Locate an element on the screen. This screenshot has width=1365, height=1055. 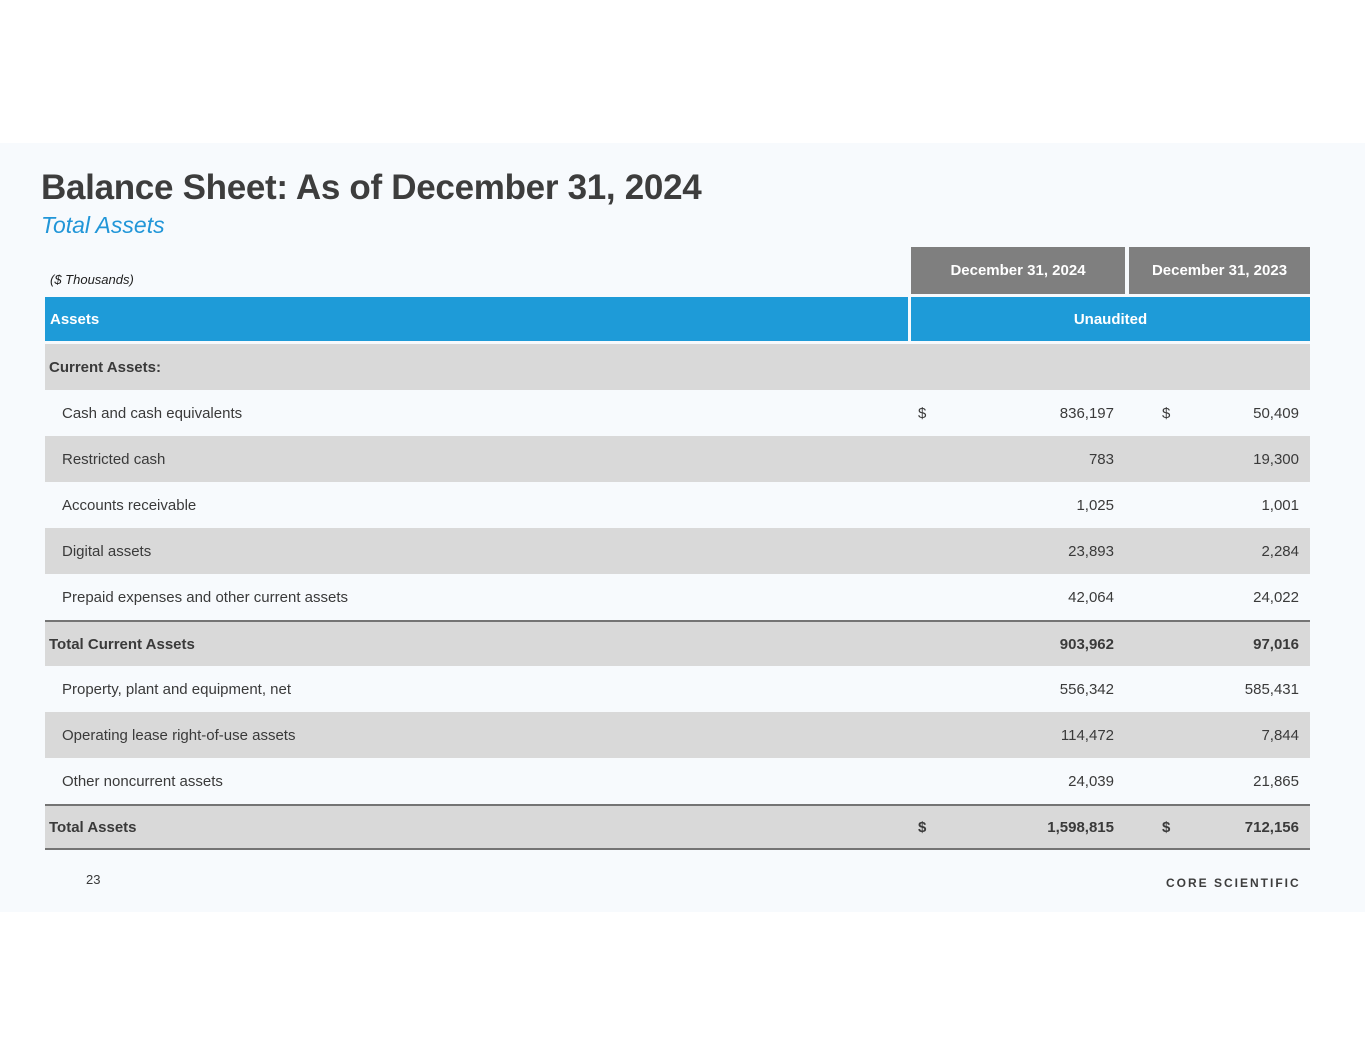
value-2024: 114,472 is located at coordinates (1087, 735).